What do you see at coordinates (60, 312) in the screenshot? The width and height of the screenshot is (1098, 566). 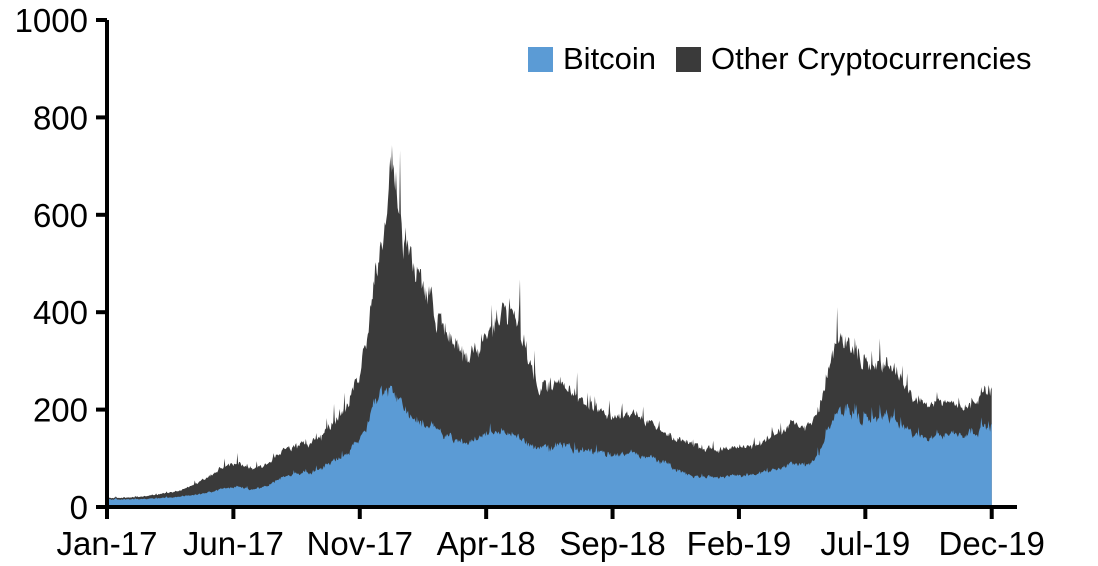 I see `y-tick-label-400: 400` at bounding box center [60, 312].